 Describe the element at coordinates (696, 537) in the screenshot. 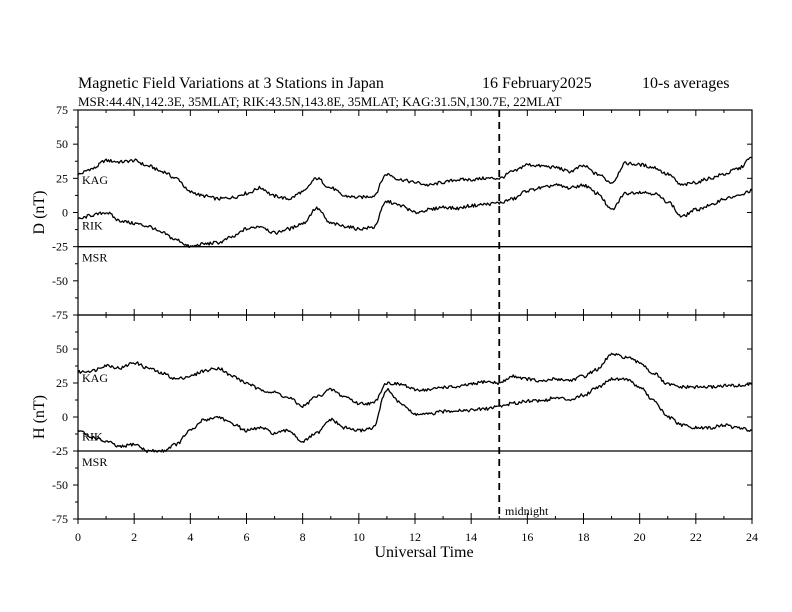

I see `x-tick-label-11: 22` at that location.